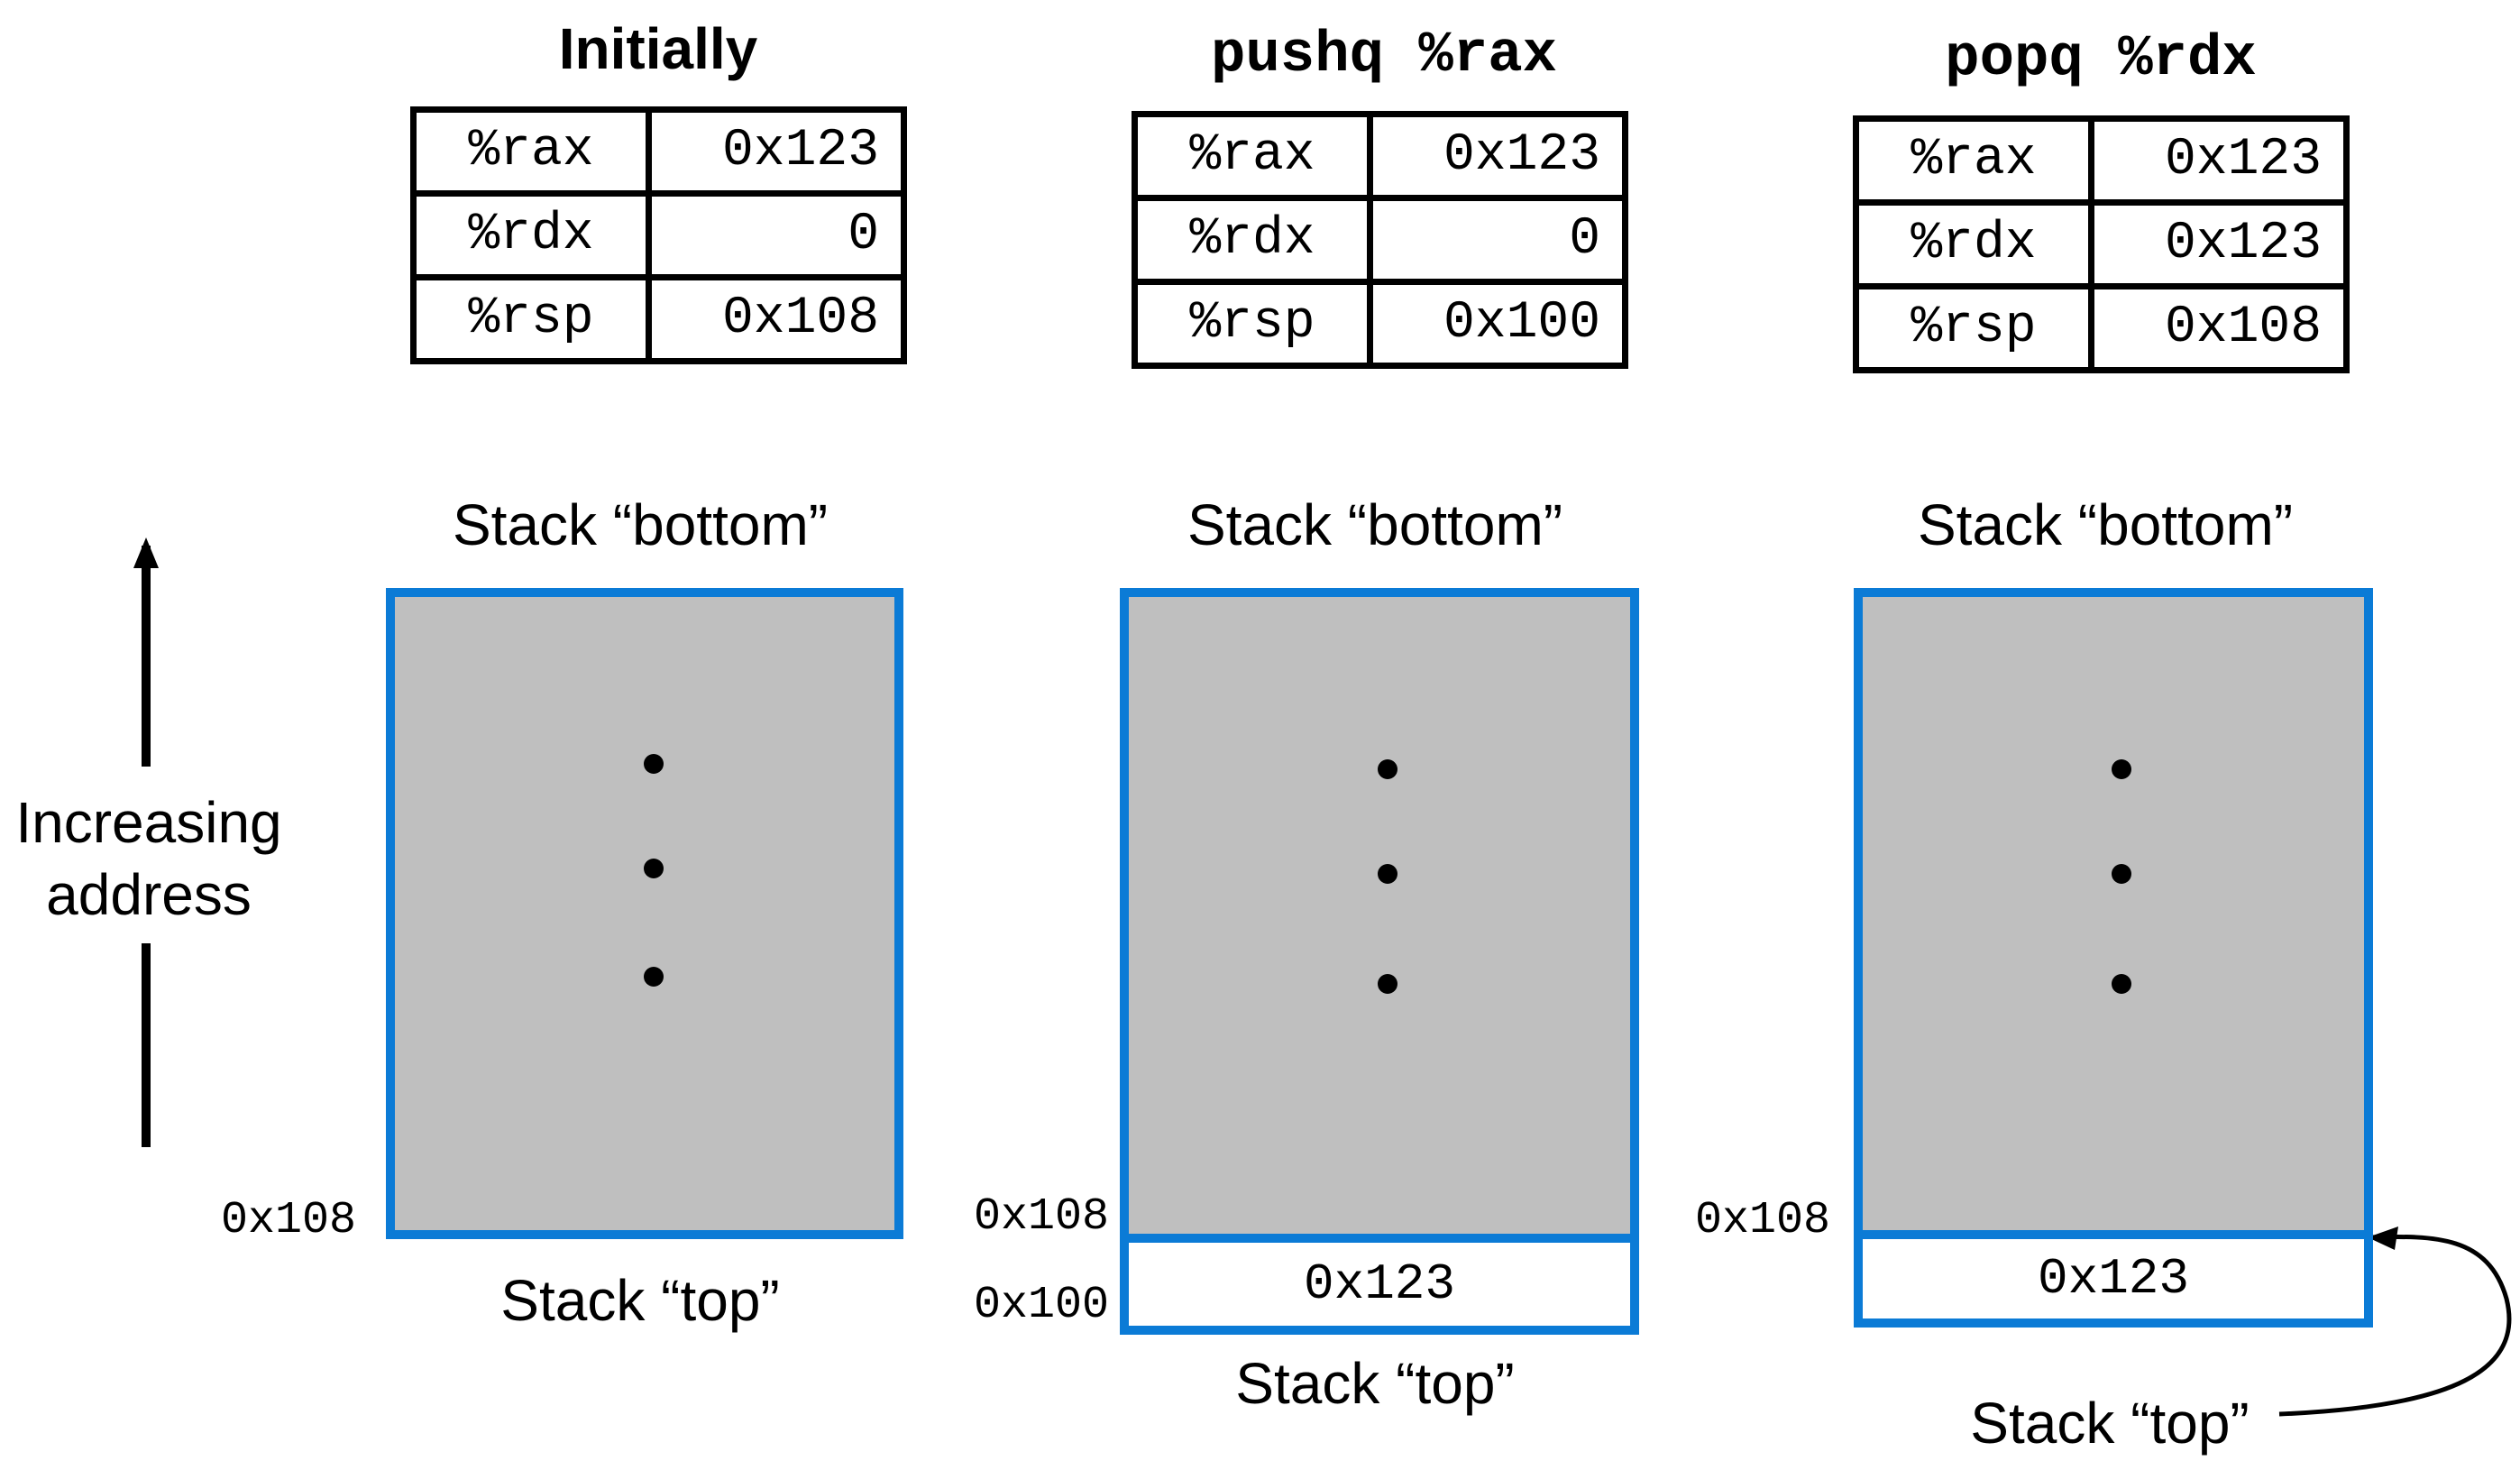  Describe the element at coordinates (1375, 524) in the screenshot. I see `panel-2-bottom-label: Stack “bottom”` at that location.